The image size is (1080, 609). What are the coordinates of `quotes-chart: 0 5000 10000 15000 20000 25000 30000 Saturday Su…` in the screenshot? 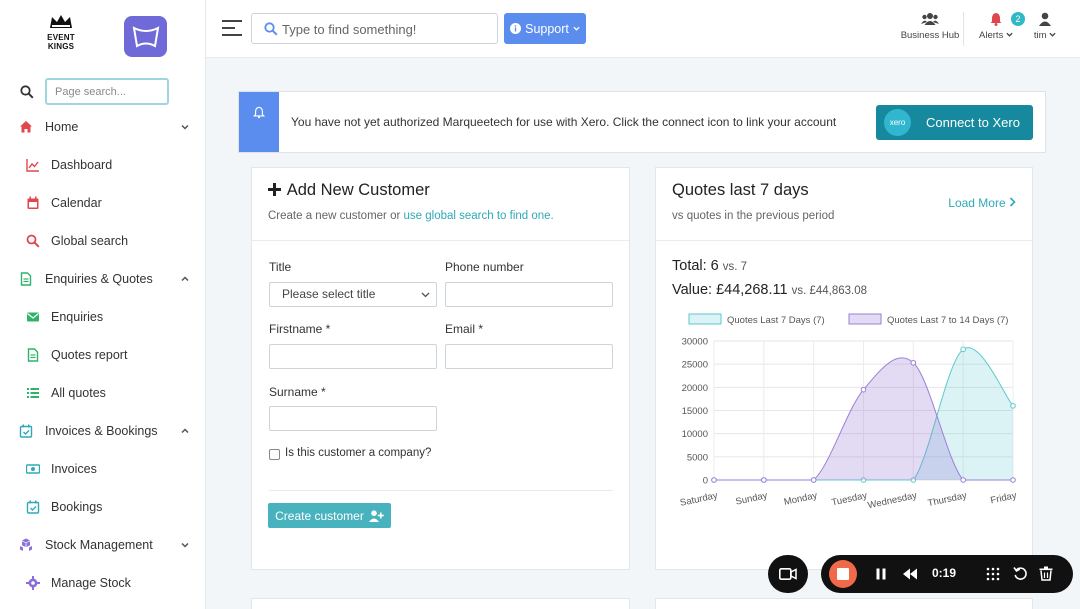 It's located at (848, 410).